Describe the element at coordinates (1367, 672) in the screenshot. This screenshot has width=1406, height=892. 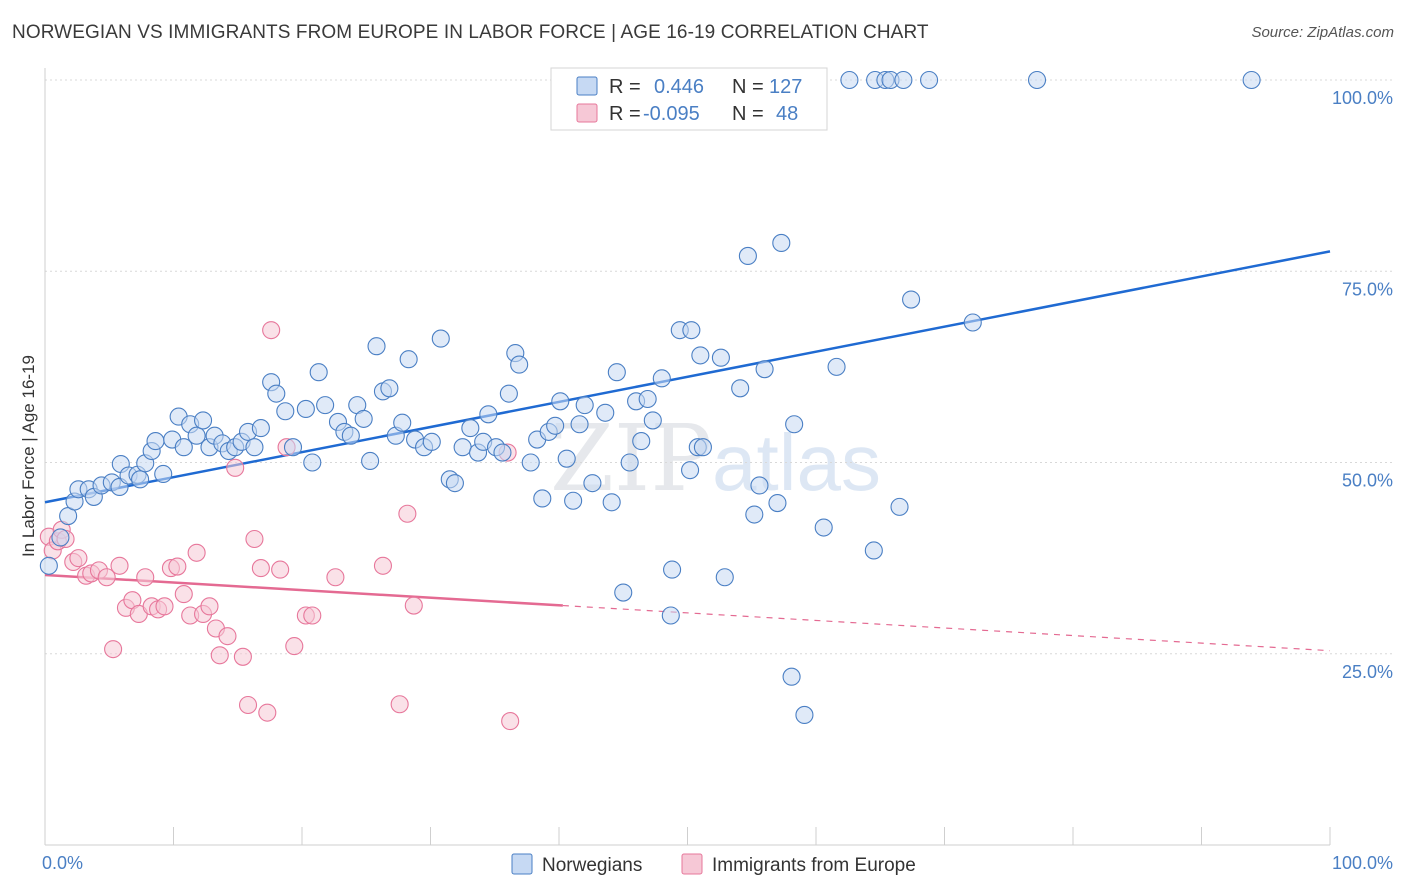
I see `y-tick-label: 25.0%` at that location.